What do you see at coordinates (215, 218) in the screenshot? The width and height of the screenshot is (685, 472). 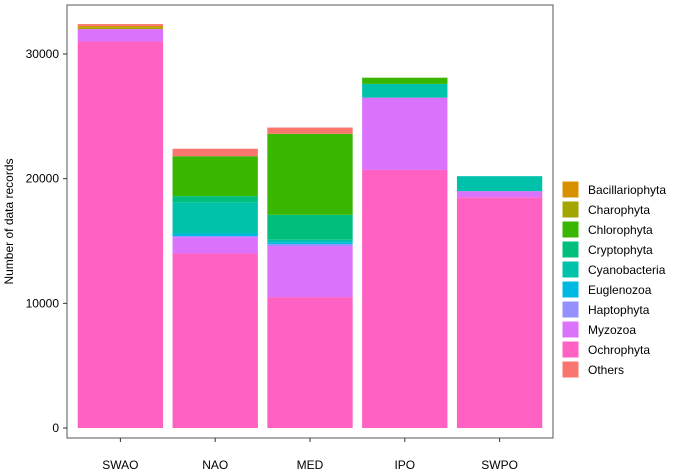 I see `bar-segment-nao-cyanobacteria` at bounding box center [215, 218].